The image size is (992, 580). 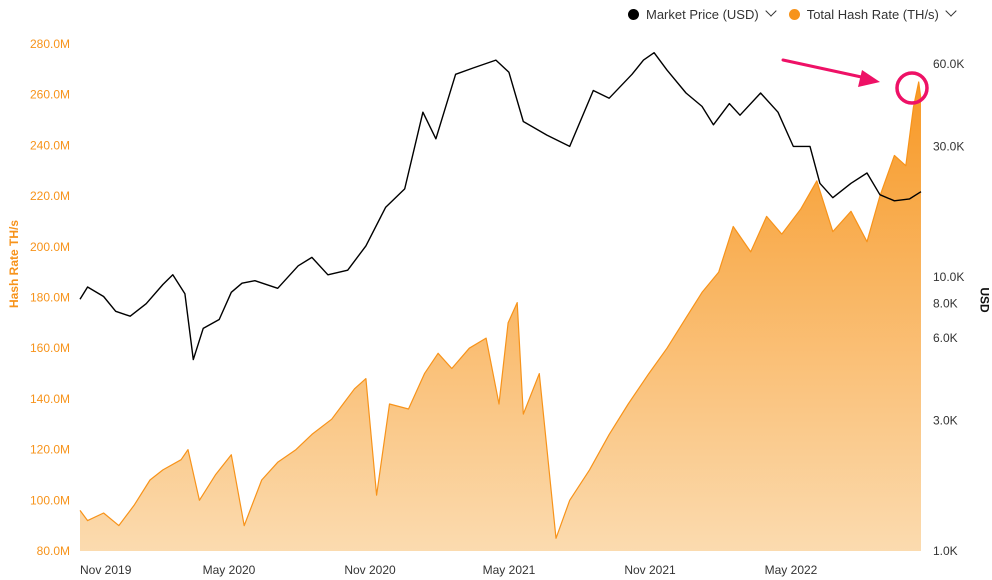 I want to click on y-right-tick-label: 10.0K, so click(x=948, y=277).